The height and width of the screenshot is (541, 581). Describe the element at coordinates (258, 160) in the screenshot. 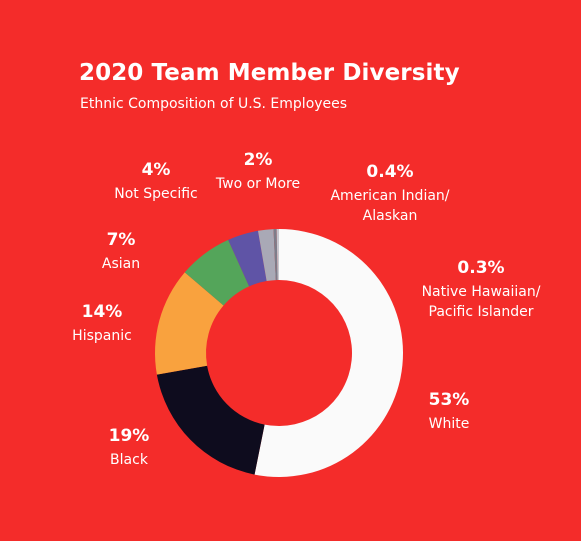

I see `slice-percent: 2%` at that location.